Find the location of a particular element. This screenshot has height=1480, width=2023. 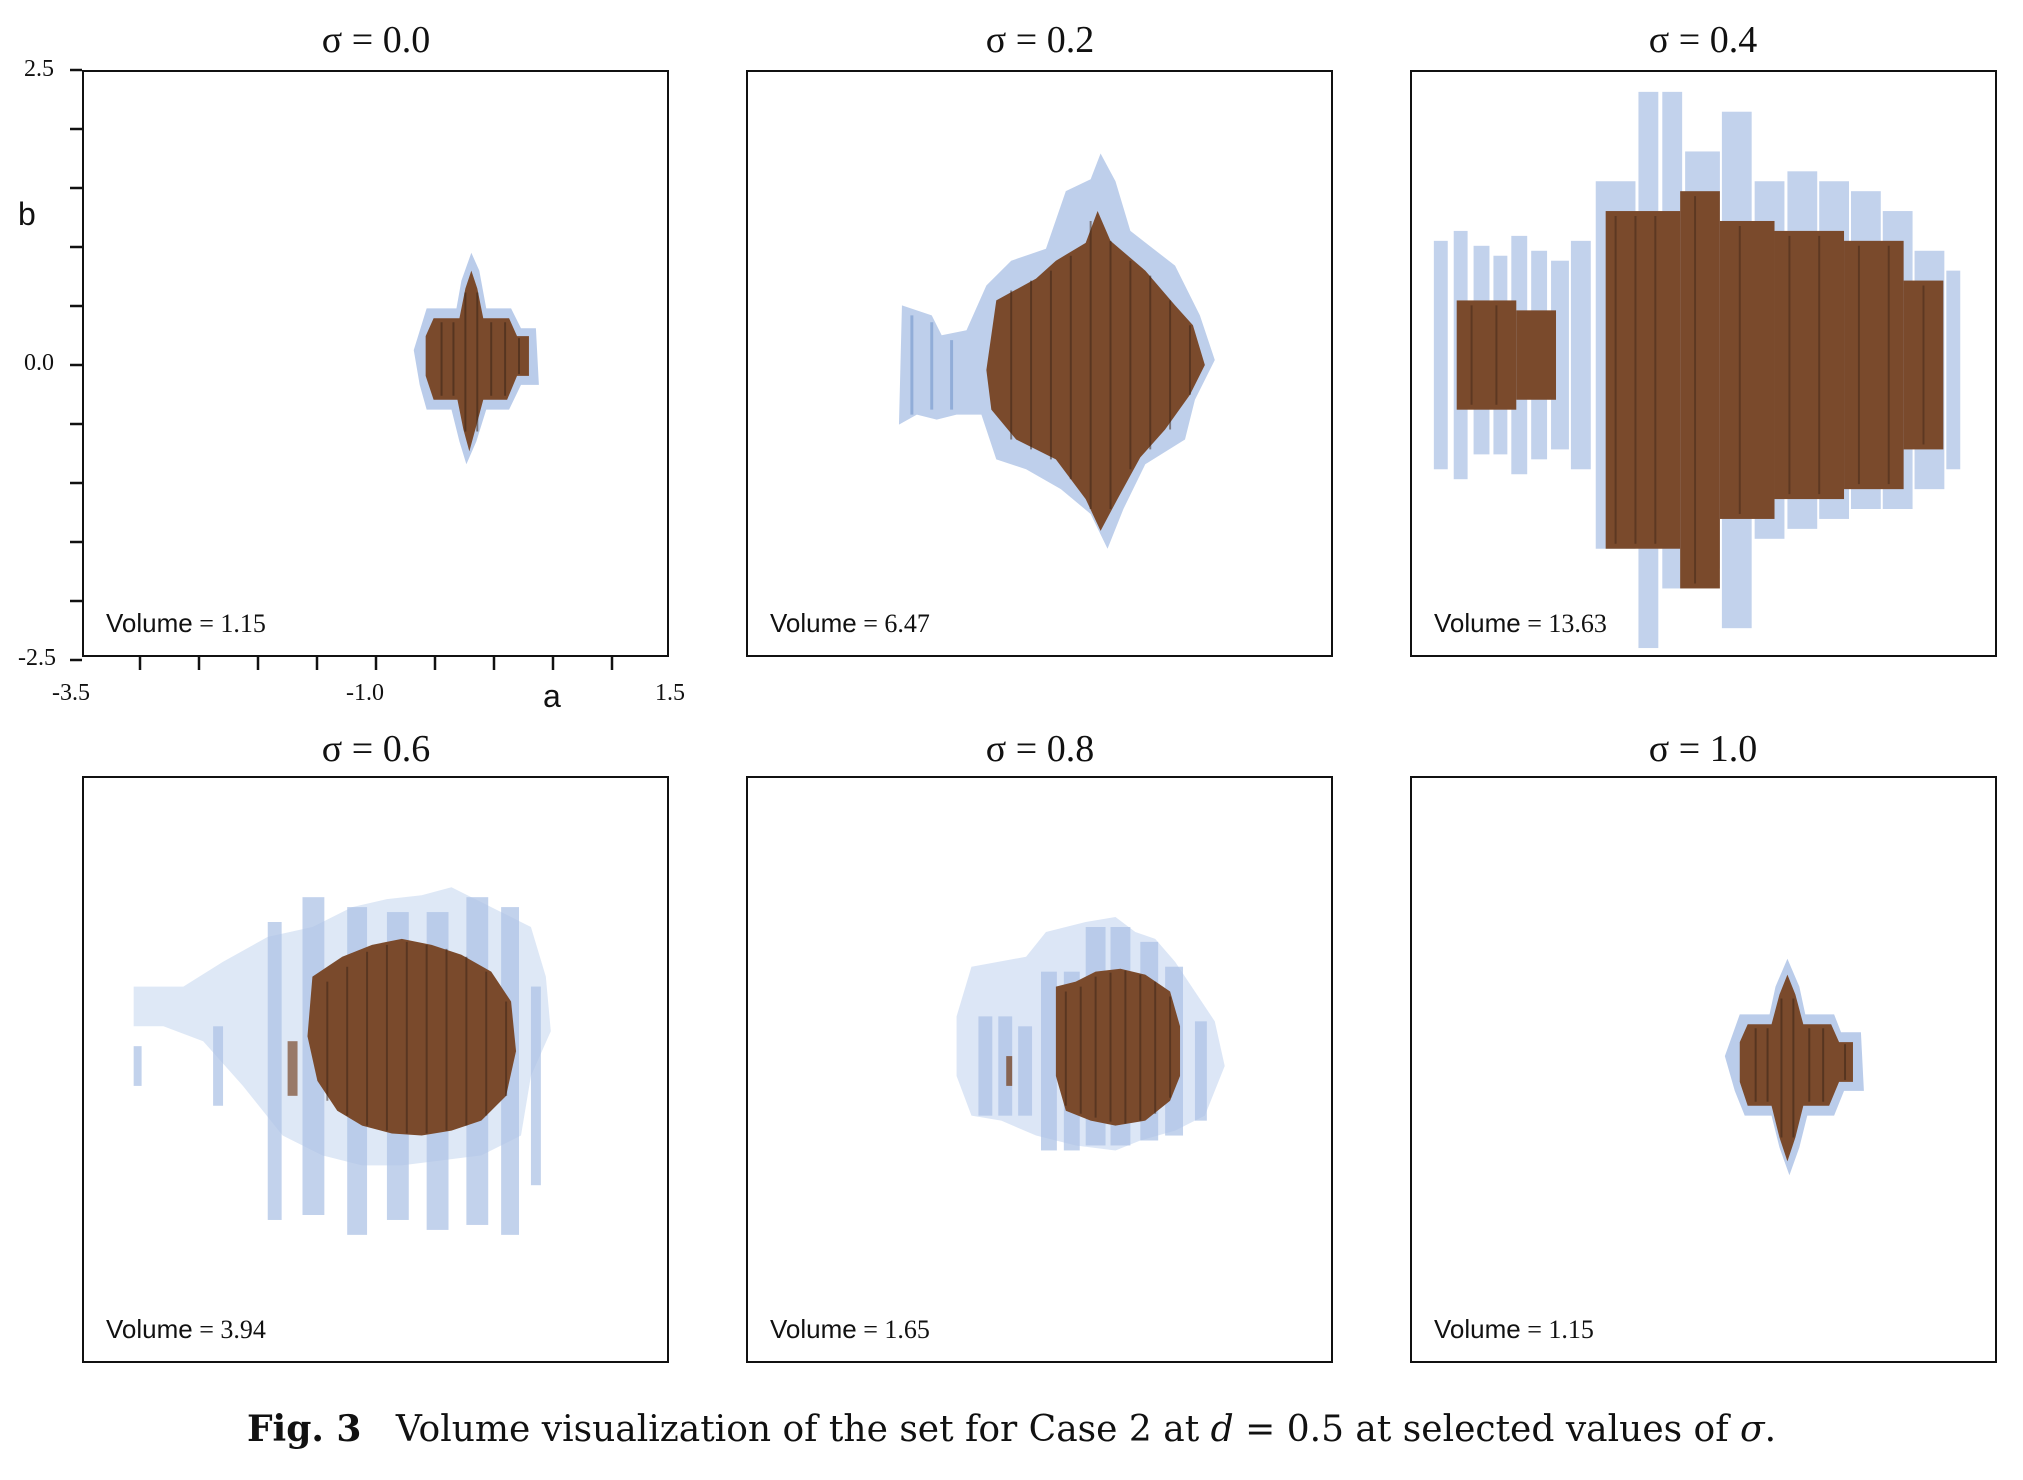

caption-text-mid: = 0.5 at selected values of is located at coordinates (1486, 1429).